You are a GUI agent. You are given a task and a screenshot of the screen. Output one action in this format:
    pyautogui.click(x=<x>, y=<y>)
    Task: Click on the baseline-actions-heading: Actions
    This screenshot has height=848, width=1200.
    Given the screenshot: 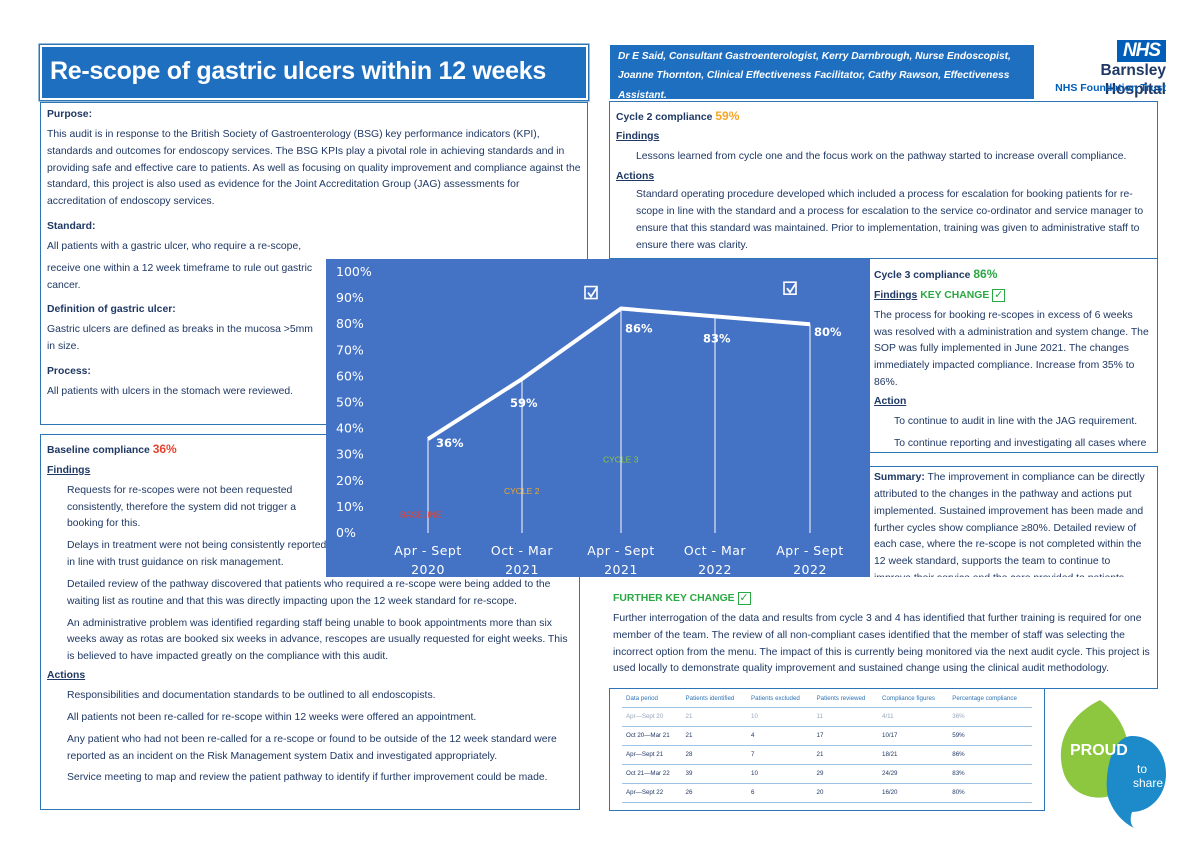 What is the action you would take?
    pyautogui.click(x=66, y=676)
    